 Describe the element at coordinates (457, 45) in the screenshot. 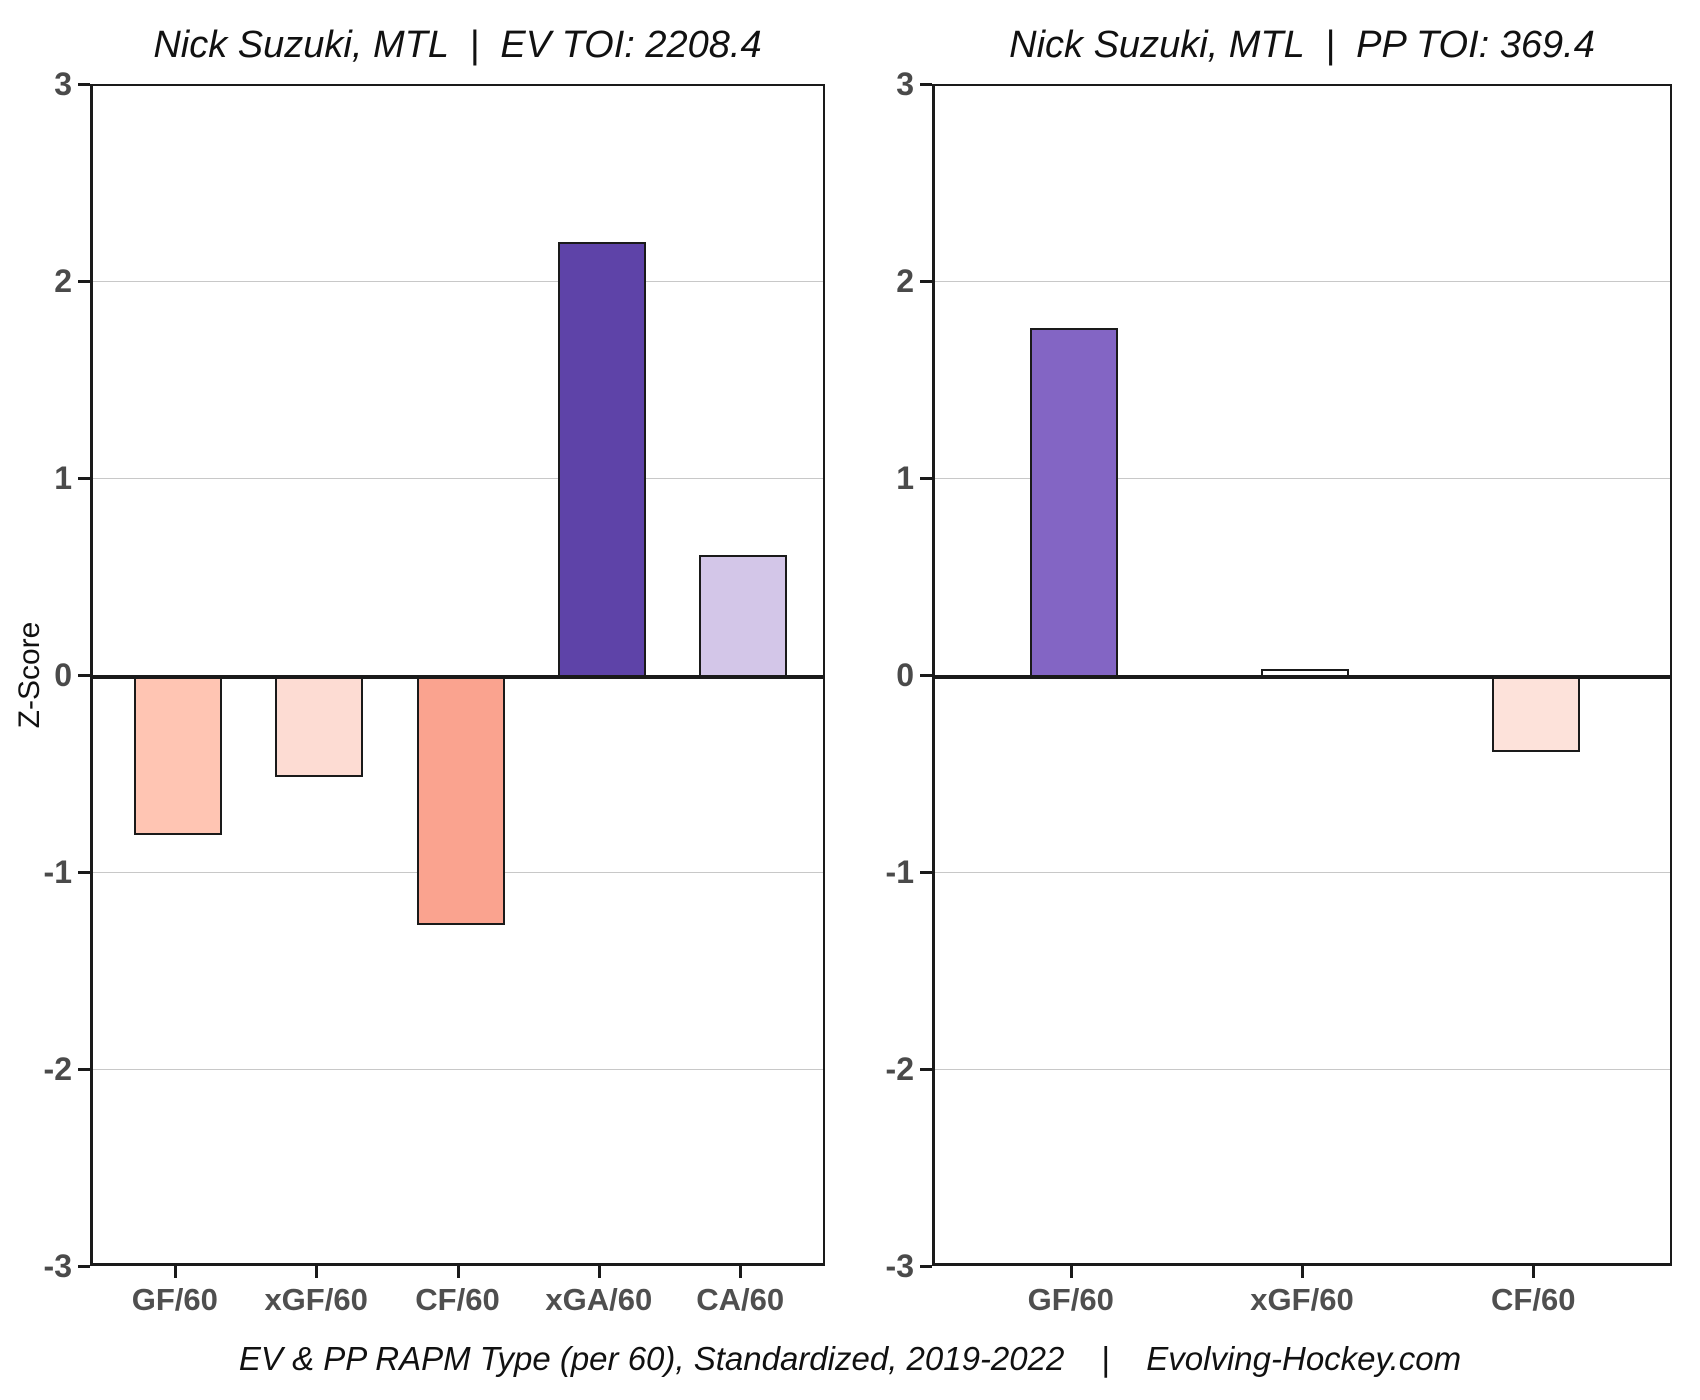

I see `left-chart-title: Nick Suzuki, MTL | EV TOI: 2208.4` at that location.